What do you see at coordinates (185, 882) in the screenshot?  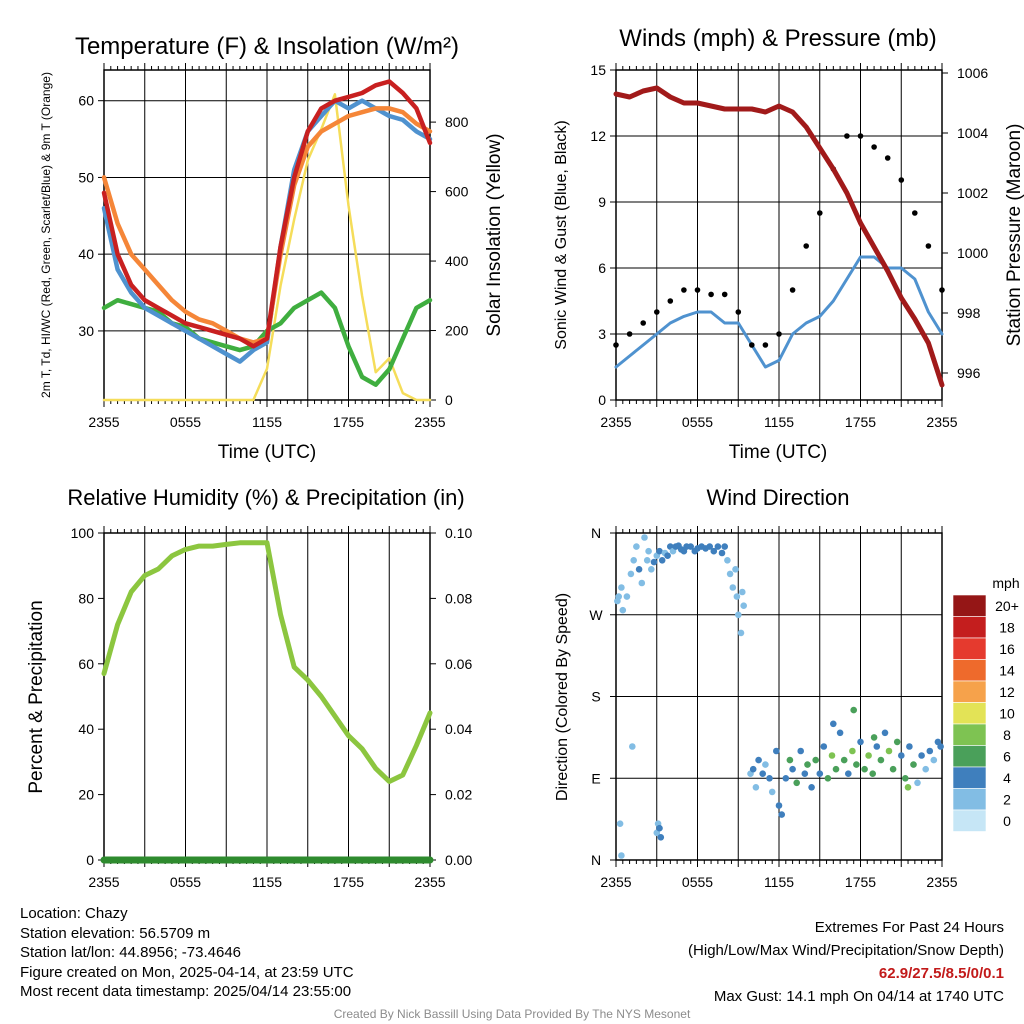 I see `rh-xtick-label: 0555` at bounding box center [185, 882].